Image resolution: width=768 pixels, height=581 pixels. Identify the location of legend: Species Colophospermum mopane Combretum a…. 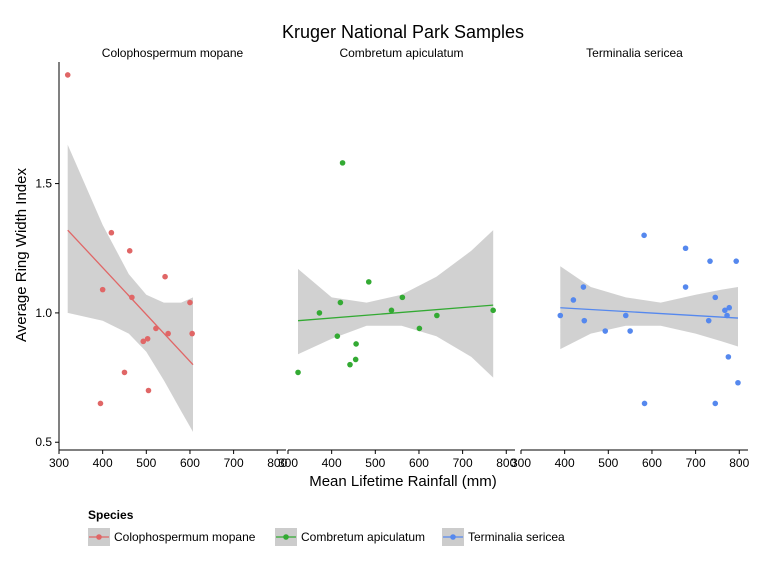
(326, 527).